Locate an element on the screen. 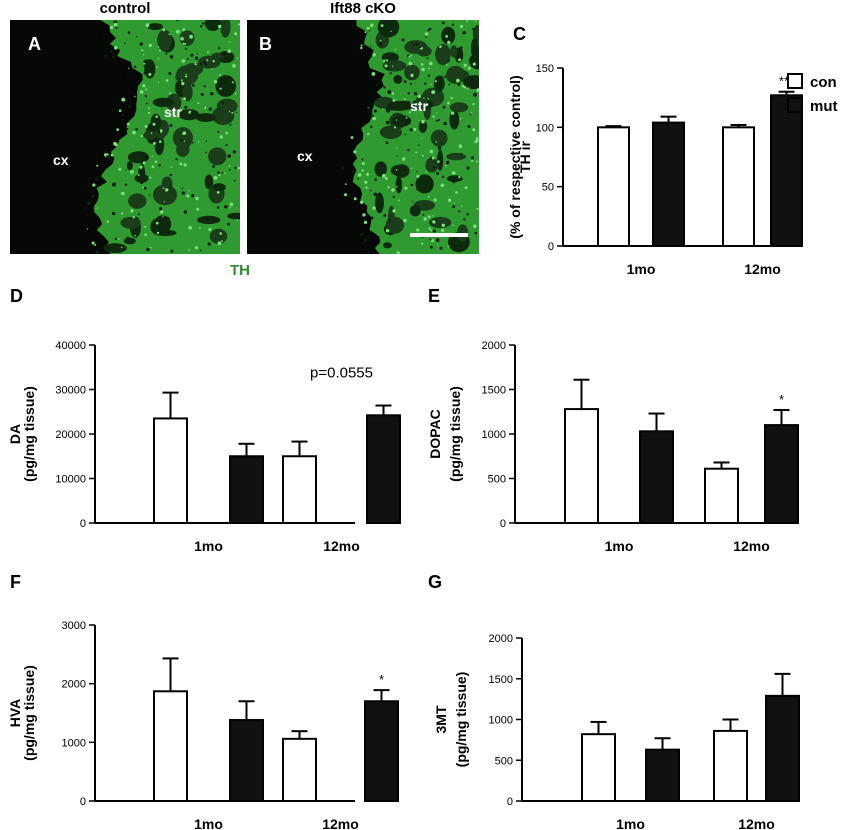 The width and height of the screenshot is (850, 830). micrograph-control: A cx str is located at coordinates (125, 137).